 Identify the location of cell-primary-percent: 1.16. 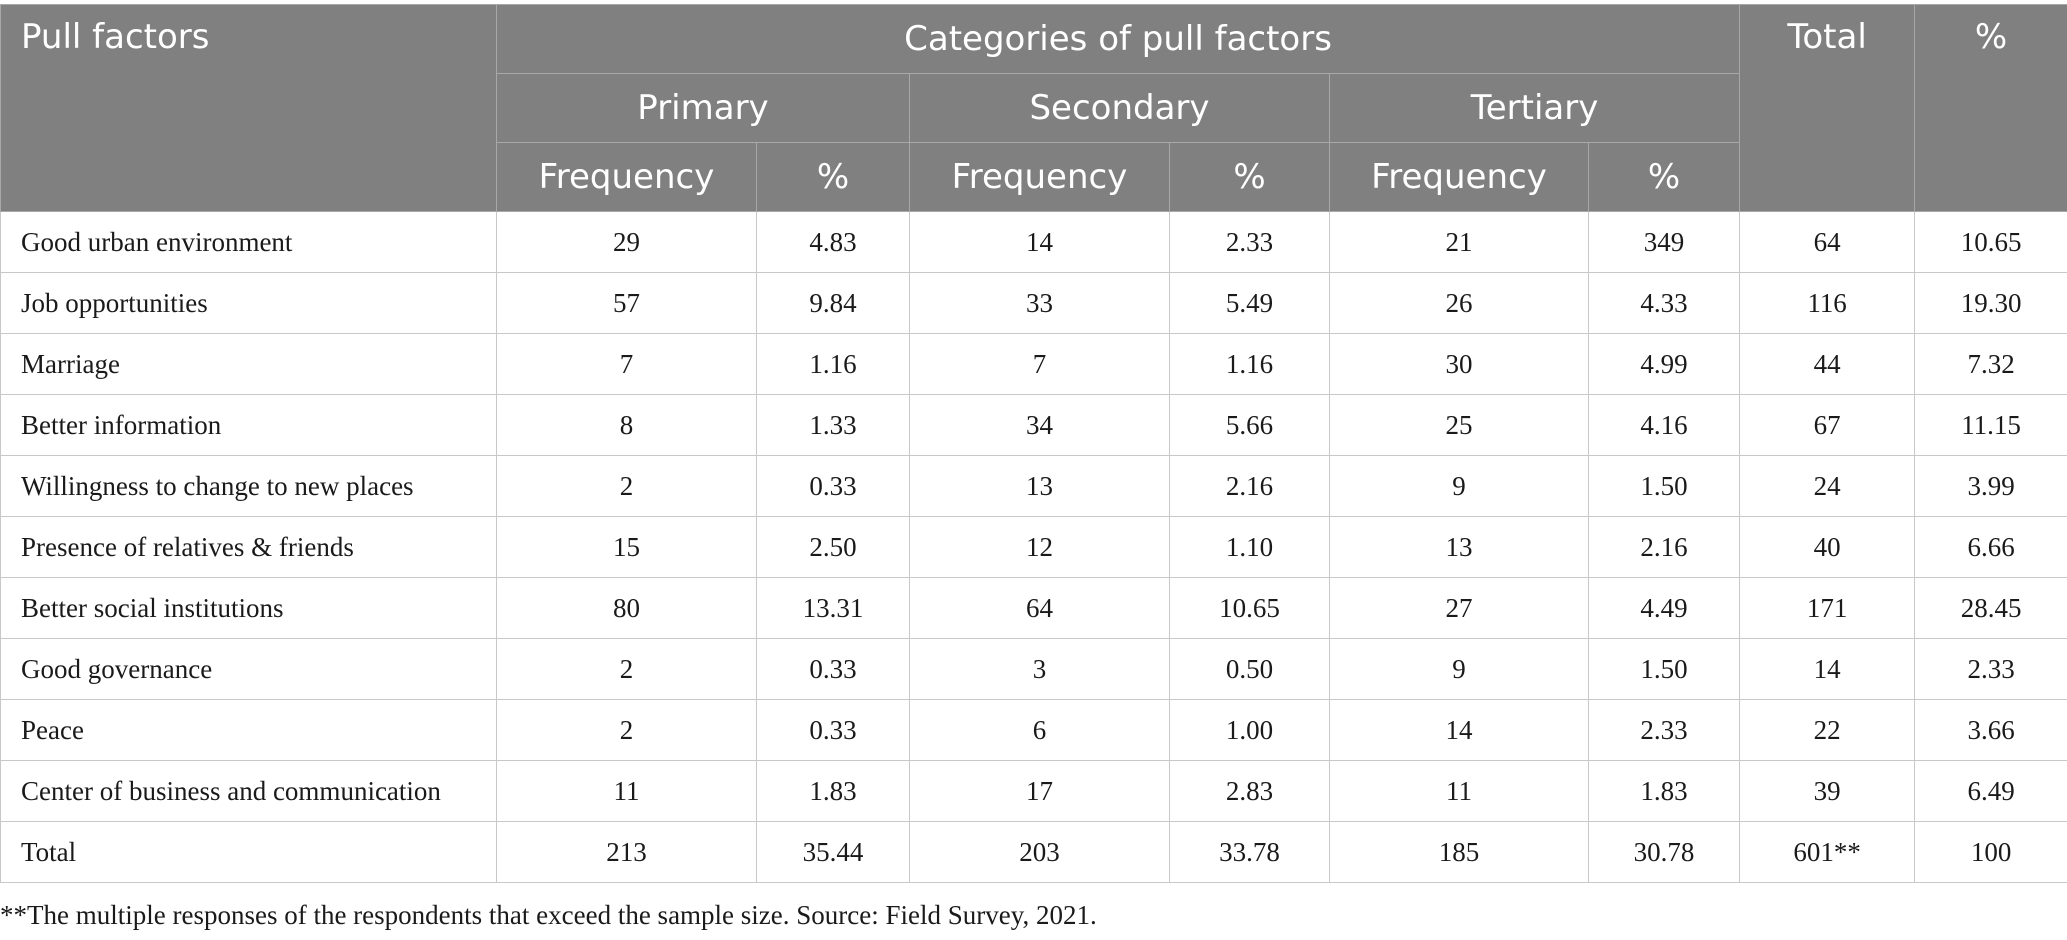
(833, 364).